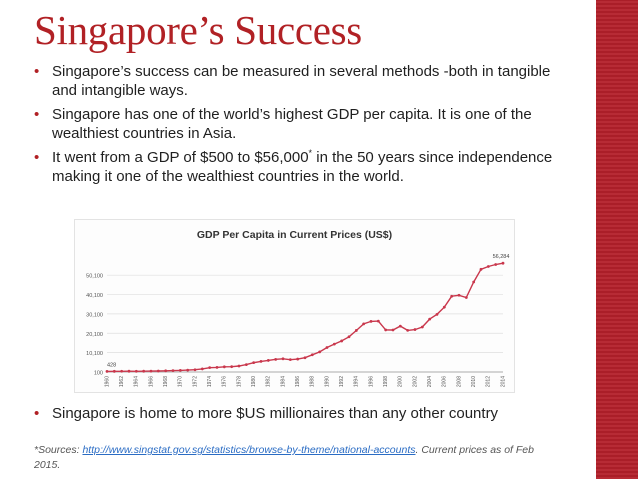  What do you see at coordinates (313, 381) in the screenshot?
I see `x-tick-label: 1988` at bounding box center [313, 381].